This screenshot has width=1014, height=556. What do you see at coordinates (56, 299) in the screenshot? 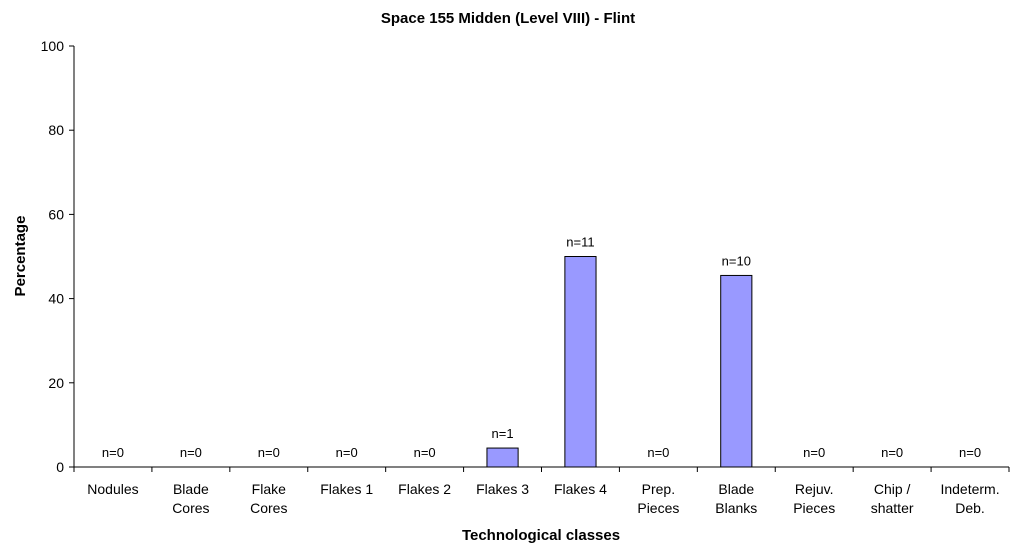
I see `y-tick-label: 40` at bounding box center [56, 299].